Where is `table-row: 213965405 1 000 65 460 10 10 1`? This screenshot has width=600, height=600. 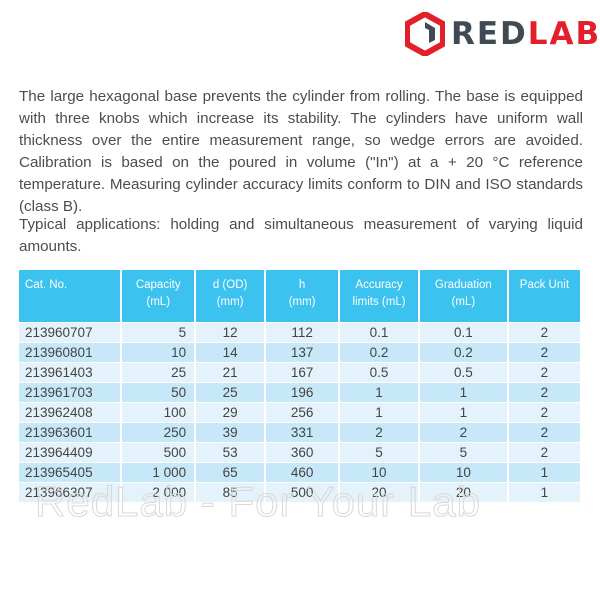 table-row: 213965405 1 000 65 460 10 10 1 is located at coordinates (301, 472).